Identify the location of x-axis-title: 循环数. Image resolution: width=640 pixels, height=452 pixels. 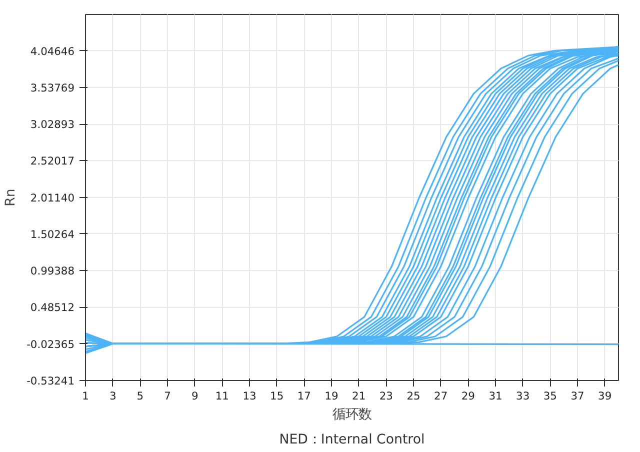
(352, 415).